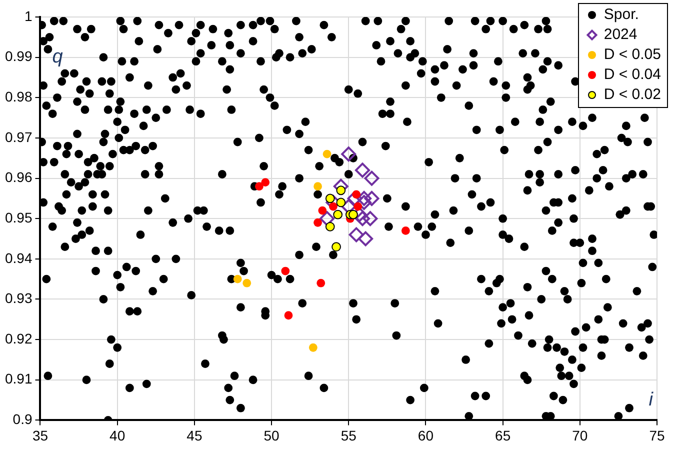 This screenshot has width=681, height=454. I want to click on y-tick-label: 0.93, so click(18, 298).